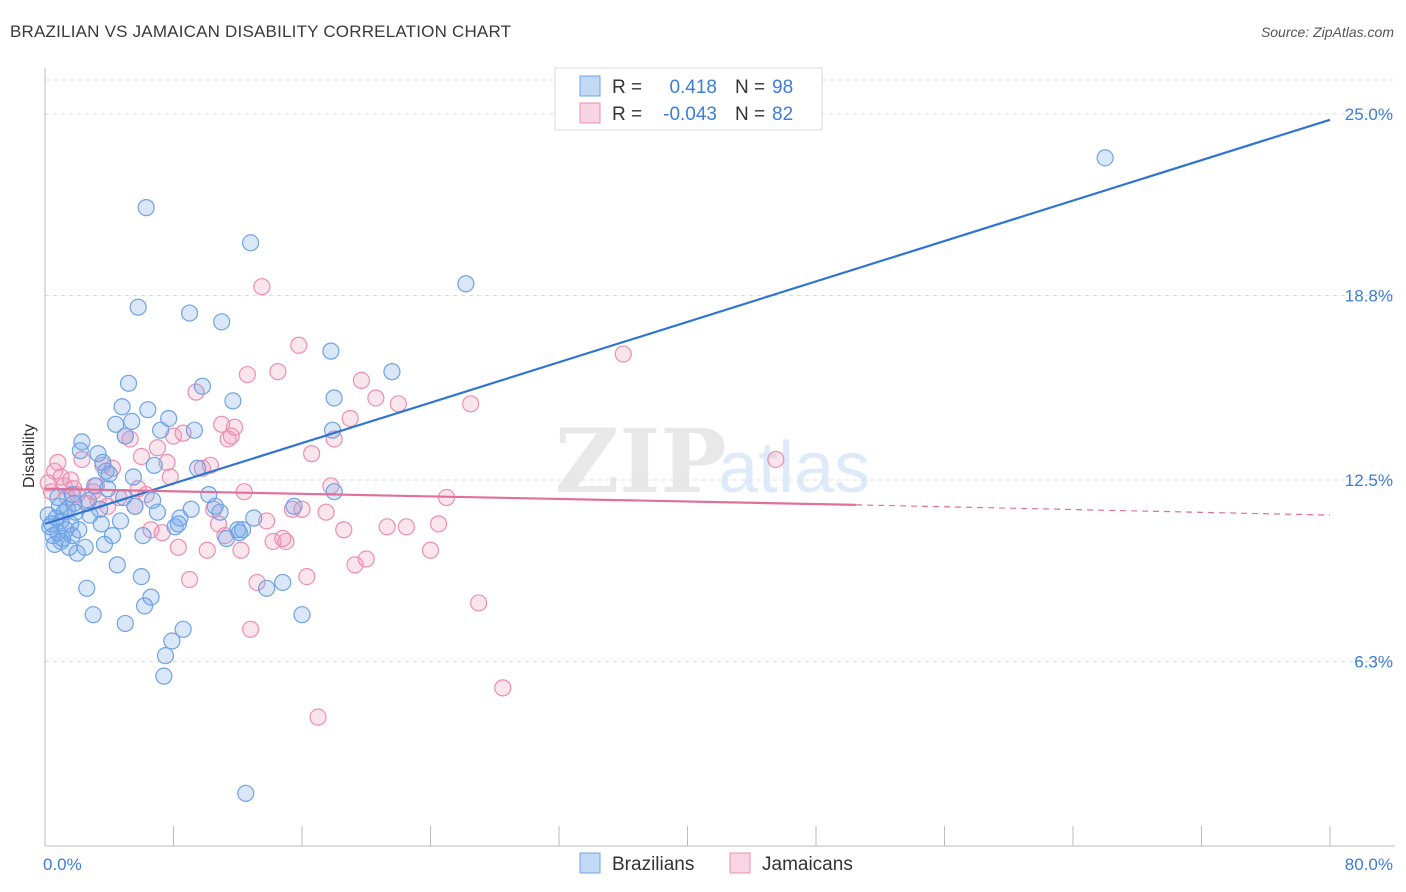 This screenshot has width=1406, height=892. What do you see at coordinates (1373, 662) in the screenshot?
I see `y-tick-label: 6.3%` at bounding box center [1373, 662].